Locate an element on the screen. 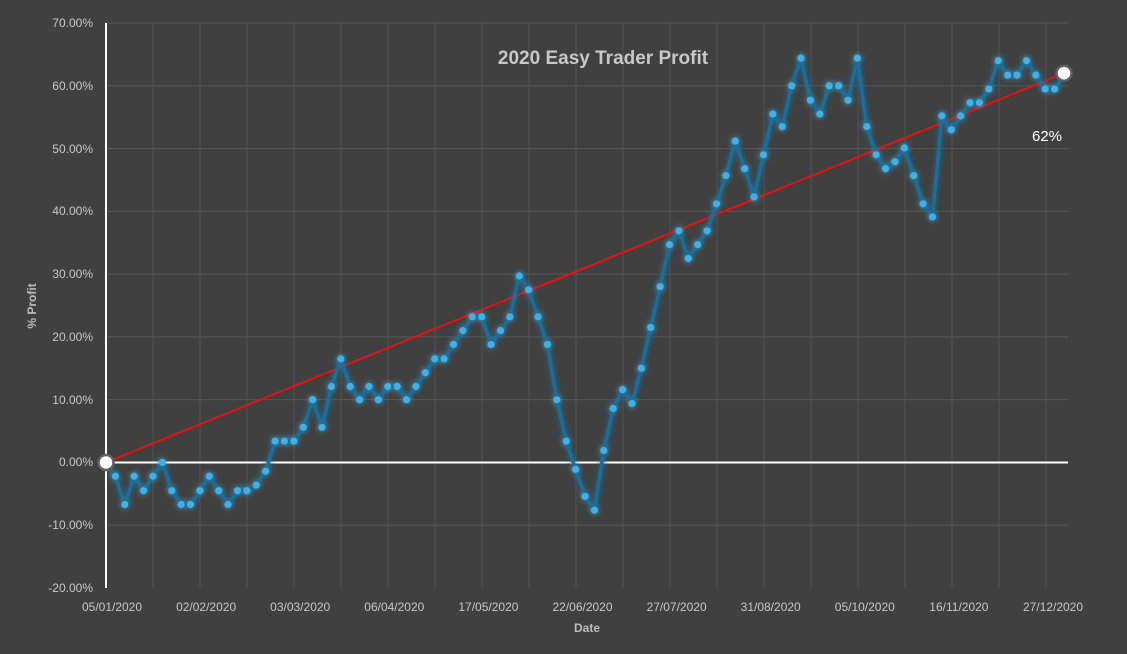 This screenshot has width=1127, height=654. y-tick-label: 30.00% is located at coordinates (72, 274).